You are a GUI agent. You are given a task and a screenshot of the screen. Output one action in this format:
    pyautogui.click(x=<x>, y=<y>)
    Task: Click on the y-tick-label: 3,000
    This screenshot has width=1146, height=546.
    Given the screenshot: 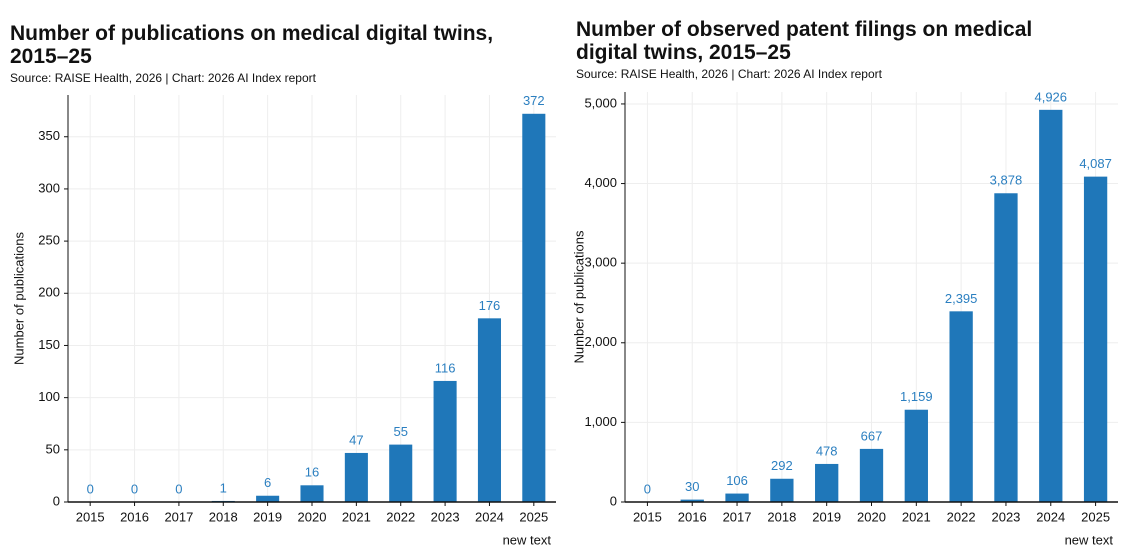 What is the action you would take?
    pyautogui.click(x=600, y=262)
    